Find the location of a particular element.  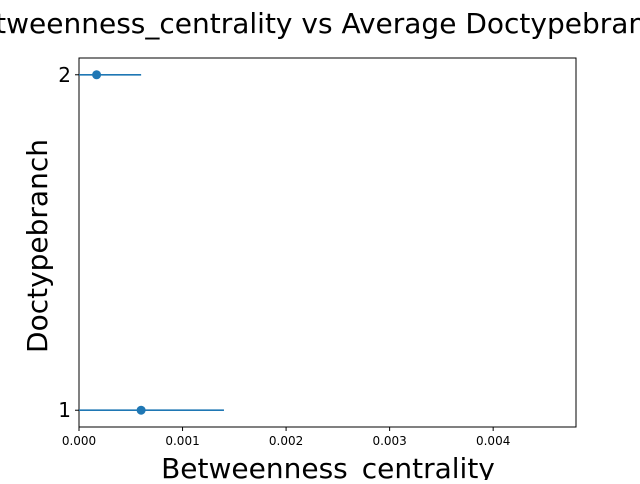

x-tick-label: 0.003 is located at coordinates (389, 441).